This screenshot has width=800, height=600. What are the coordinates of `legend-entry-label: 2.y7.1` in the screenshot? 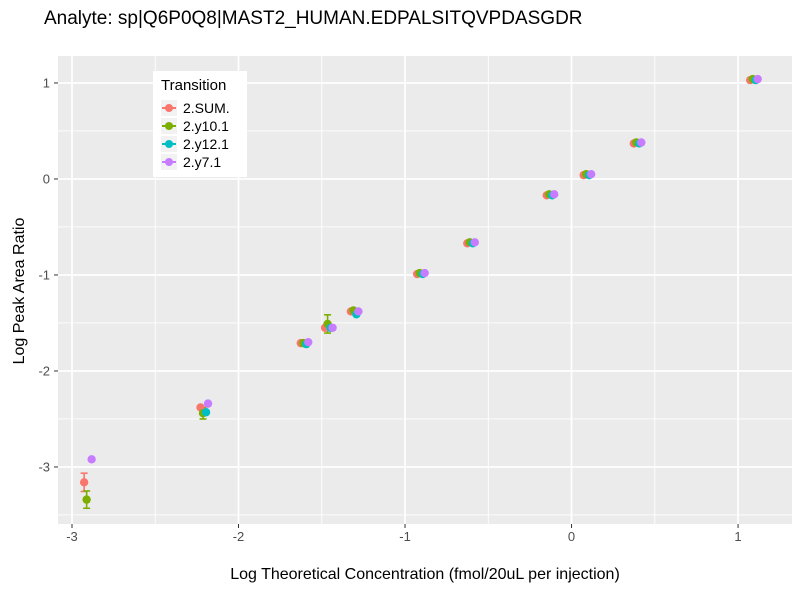 It's located at (202, 162).